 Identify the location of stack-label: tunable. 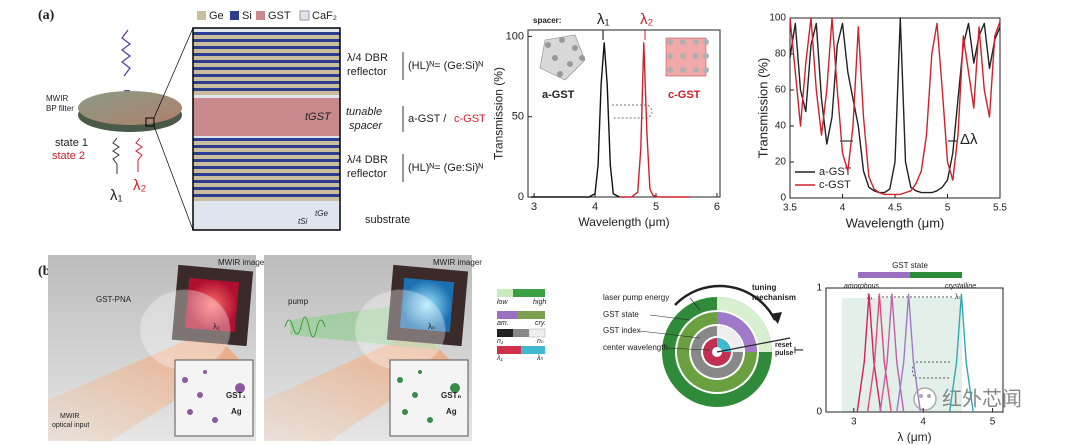
(364, 112).